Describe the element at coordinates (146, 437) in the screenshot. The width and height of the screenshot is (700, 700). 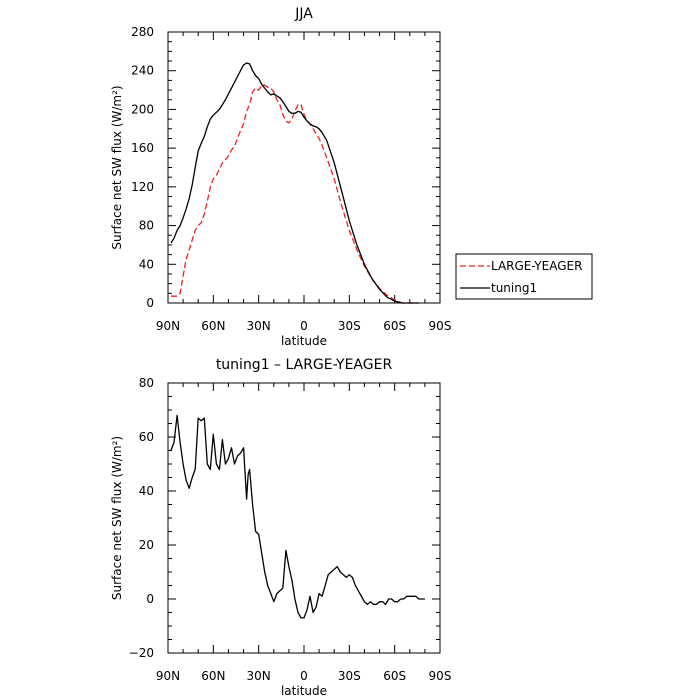
I see `y-tick-label: 60` at that location.